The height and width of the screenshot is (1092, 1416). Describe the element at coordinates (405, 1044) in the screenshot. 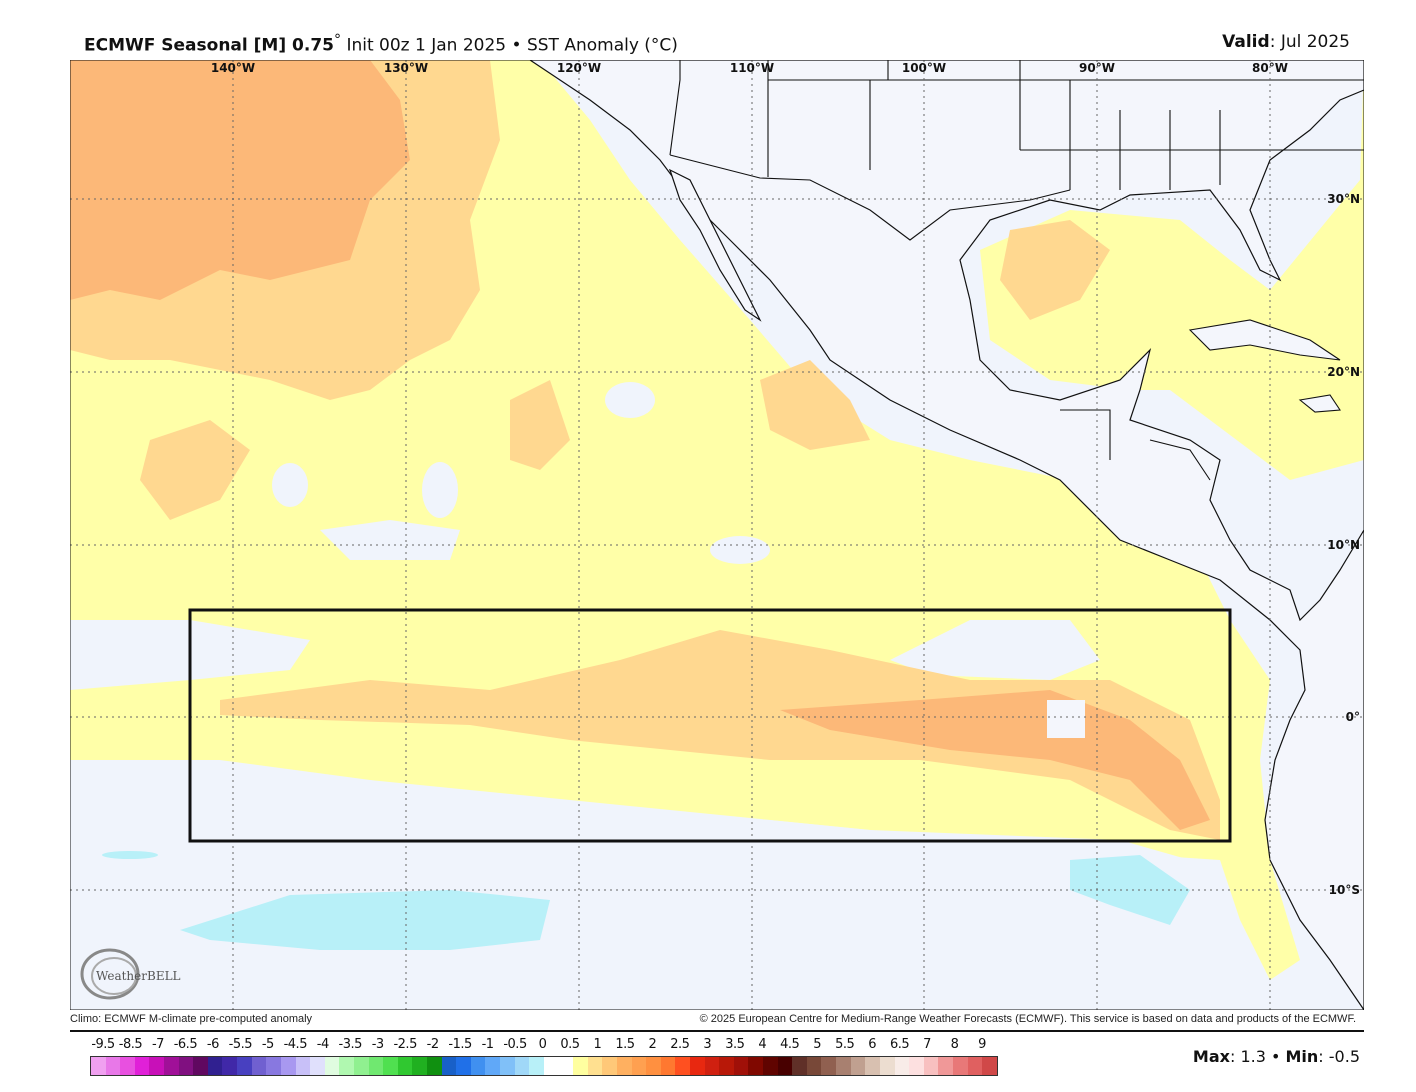

I see `colorbar-tick-label: -2.5` at that location.